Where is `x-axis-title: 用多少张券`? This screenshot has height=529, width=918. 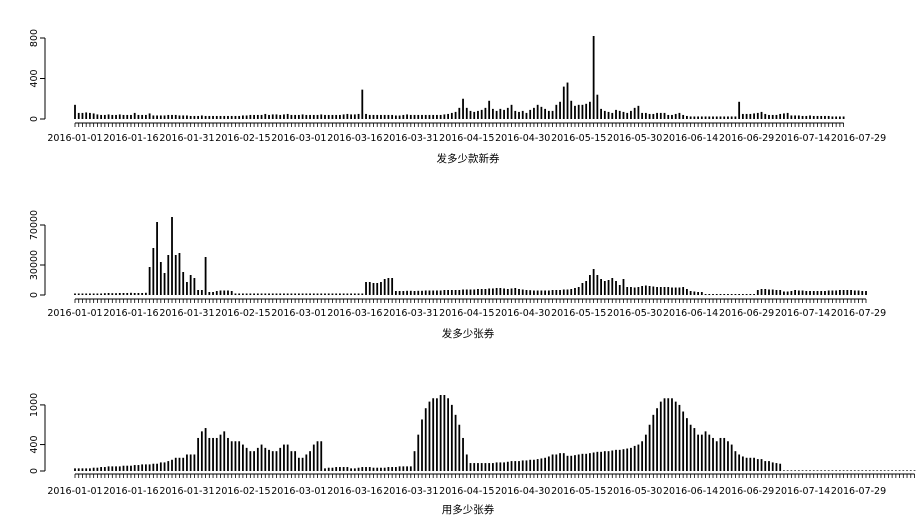 x-axis-title: 用多少张券 is located at coordinates (468, 509).